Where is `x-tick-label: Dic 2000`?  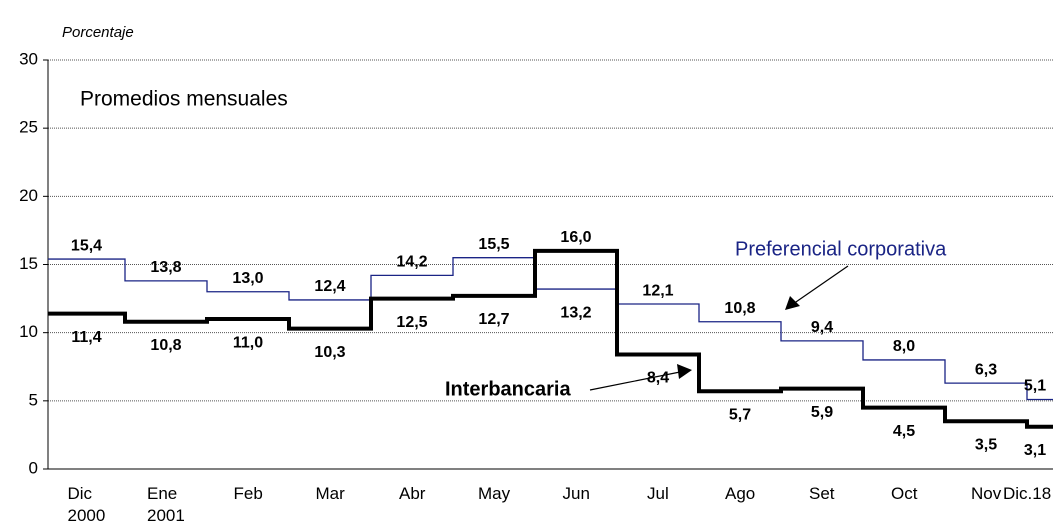
x-tick-label: Dic 2000 is located at coordinates (86, 504).